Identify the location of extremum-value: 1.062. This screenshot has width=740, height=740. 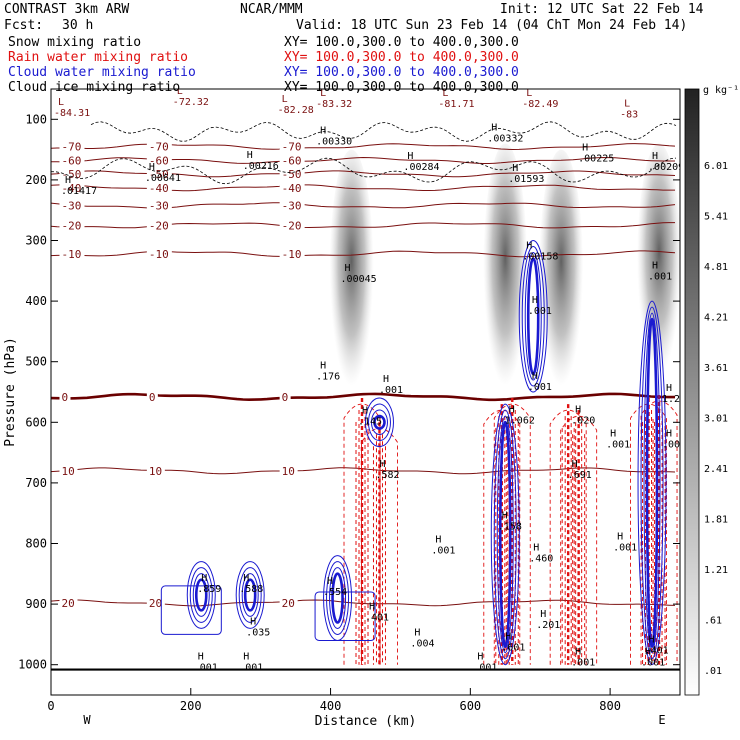
(520, 420).